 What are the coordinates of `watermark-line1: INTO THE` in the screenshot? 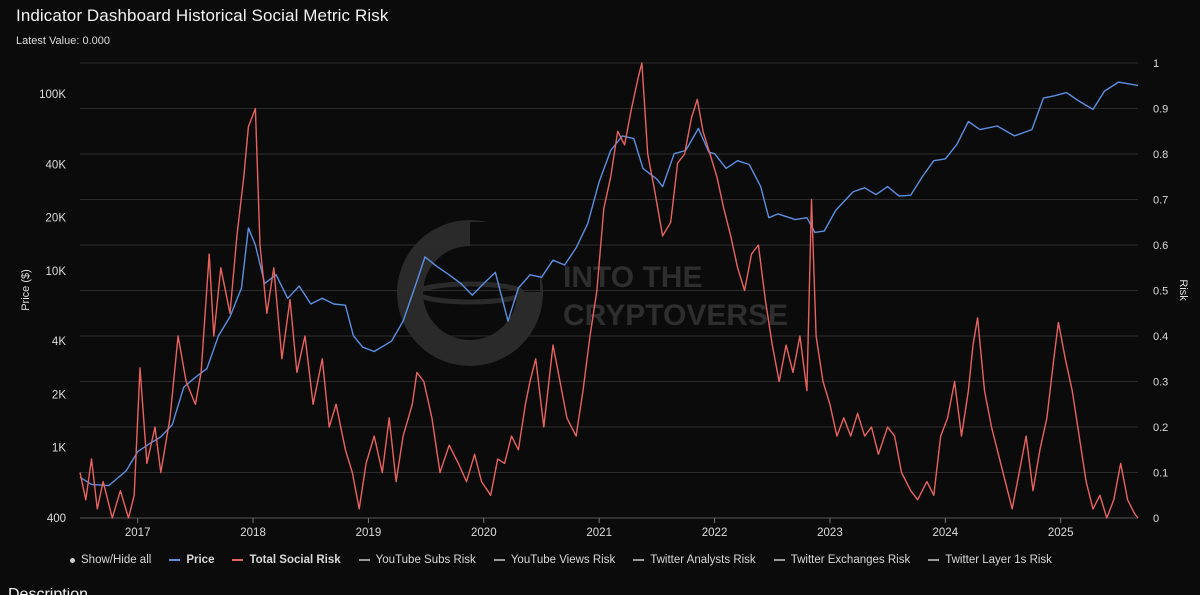 It's located at (632, 277).